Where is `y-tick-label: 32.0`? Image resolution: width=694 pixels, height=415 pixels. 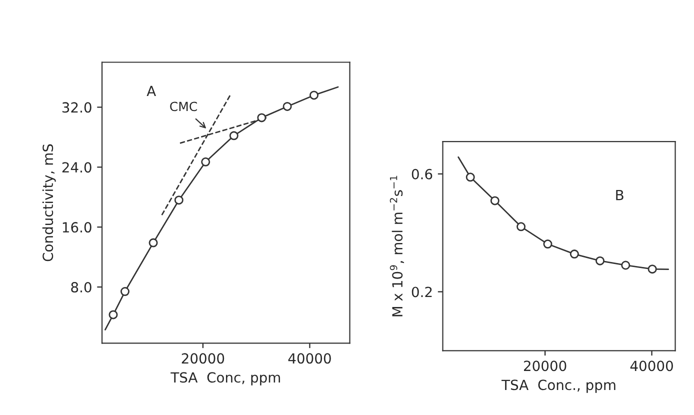
y-tick-label: 32.0 is located at coordinates (77, 107).